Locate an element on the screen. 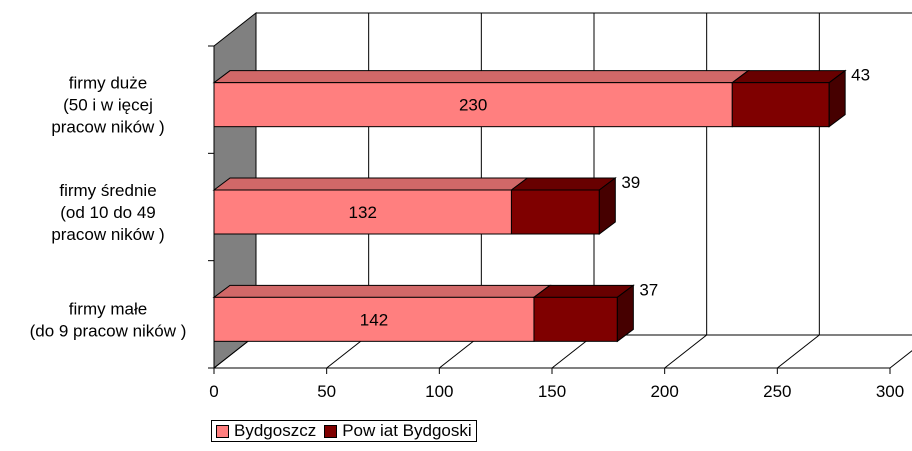  y-category-label: firmy duże is located at coordinates (108, 83).